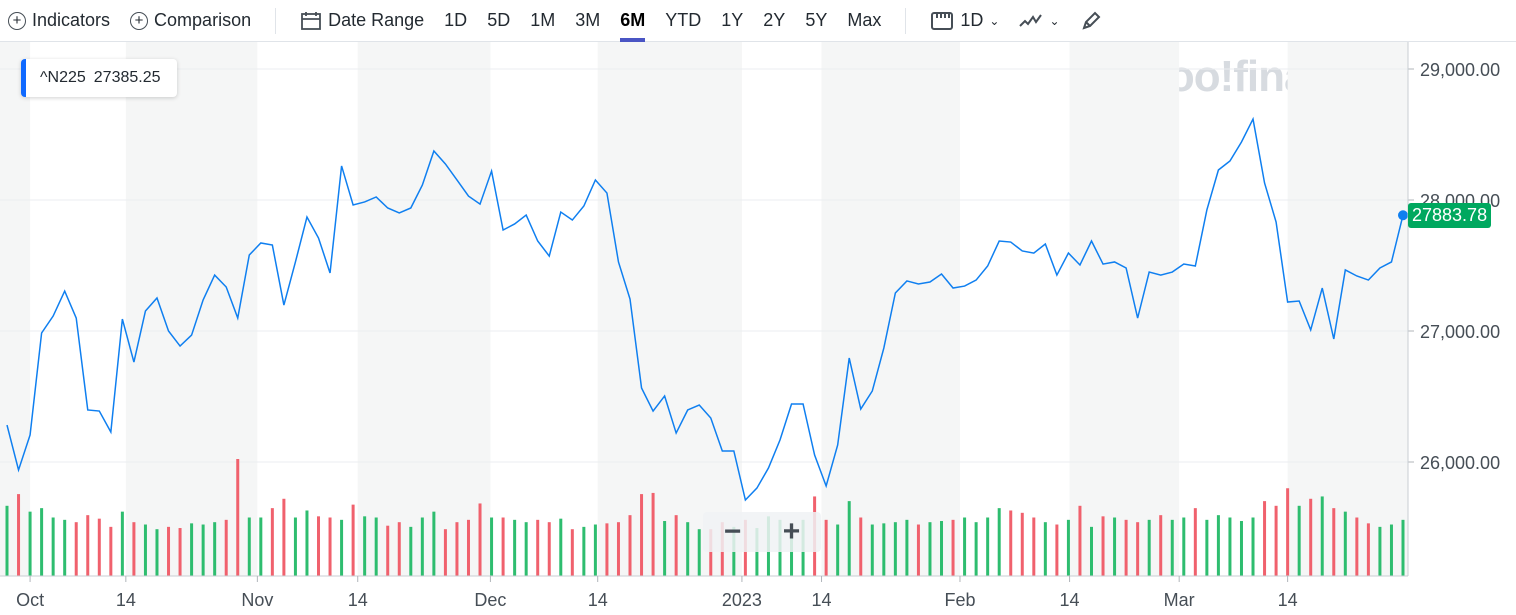 This screenshot has height=615, width=1516. Describe the element at coordinates (362, 21) in the screenshot. I see `date-range-button: Date Range` at that location.